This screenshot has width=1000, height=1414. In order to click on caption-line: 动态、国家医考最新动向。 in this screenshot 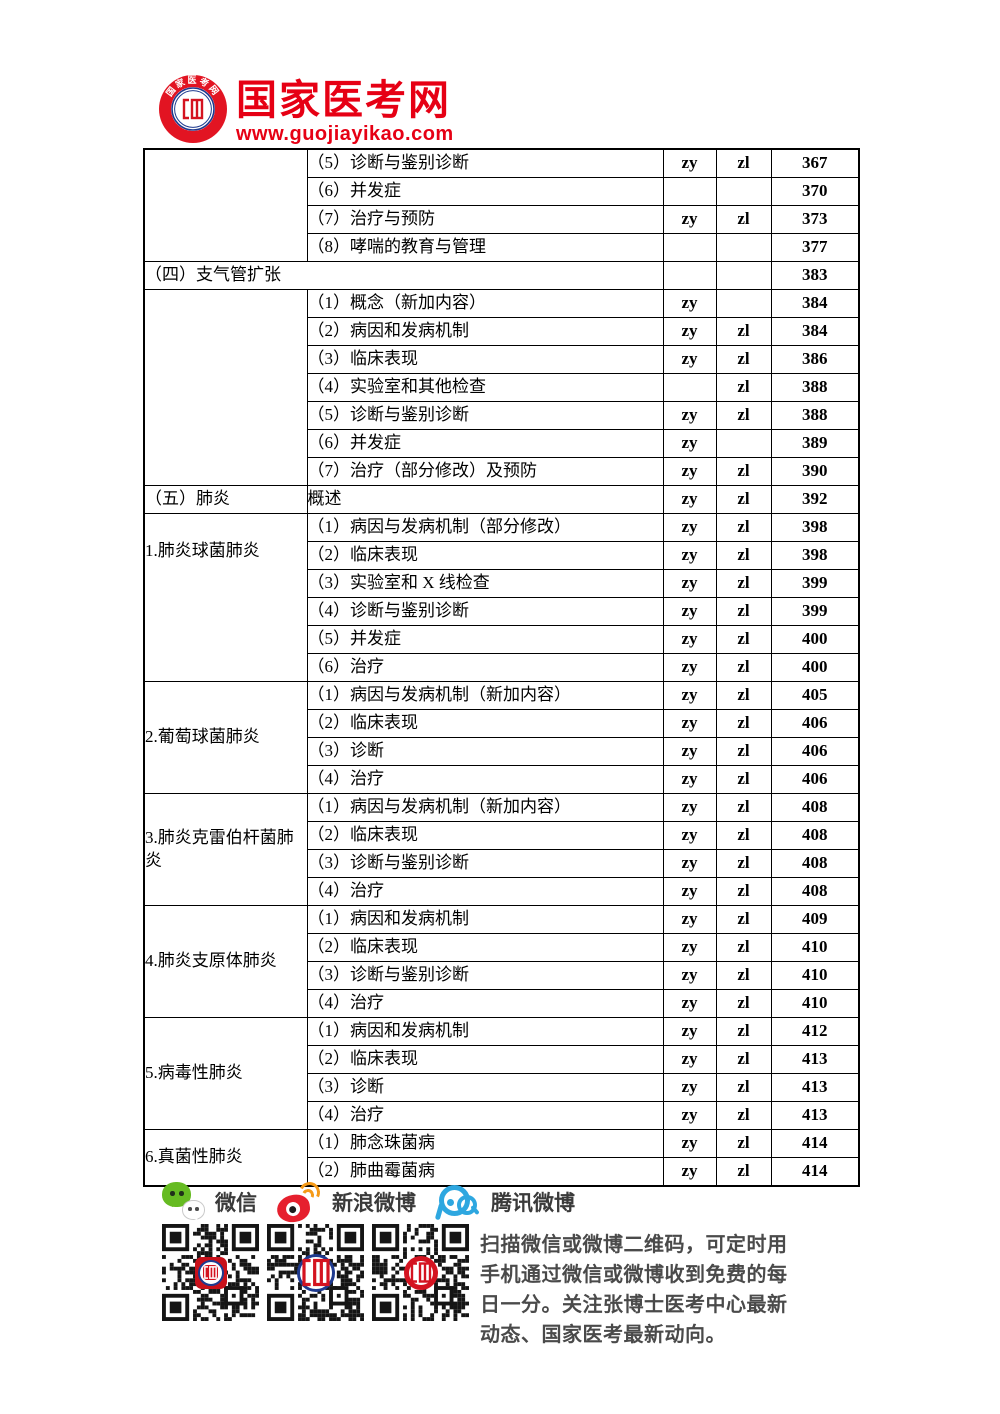, I will do `click(603, 1335)`.